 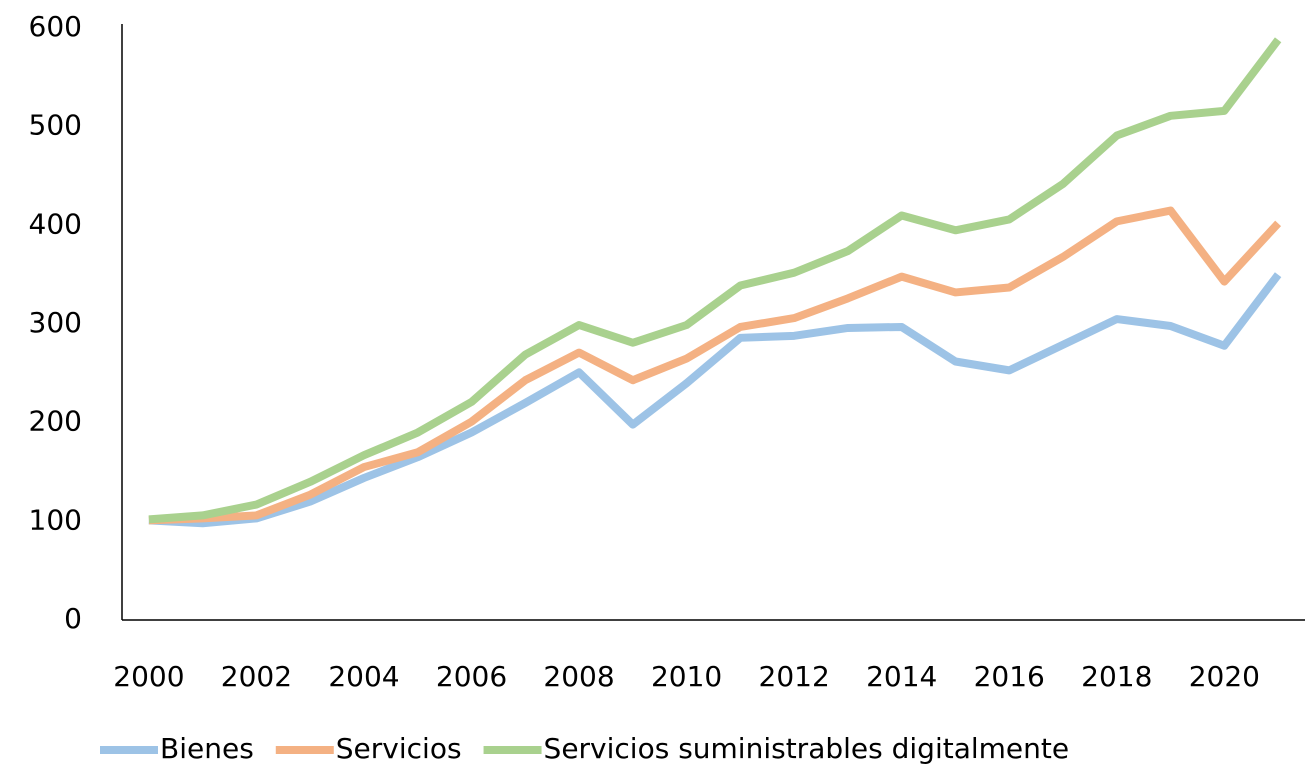 I want to click on y-tick-label: 100, so click(x=55, y=519).